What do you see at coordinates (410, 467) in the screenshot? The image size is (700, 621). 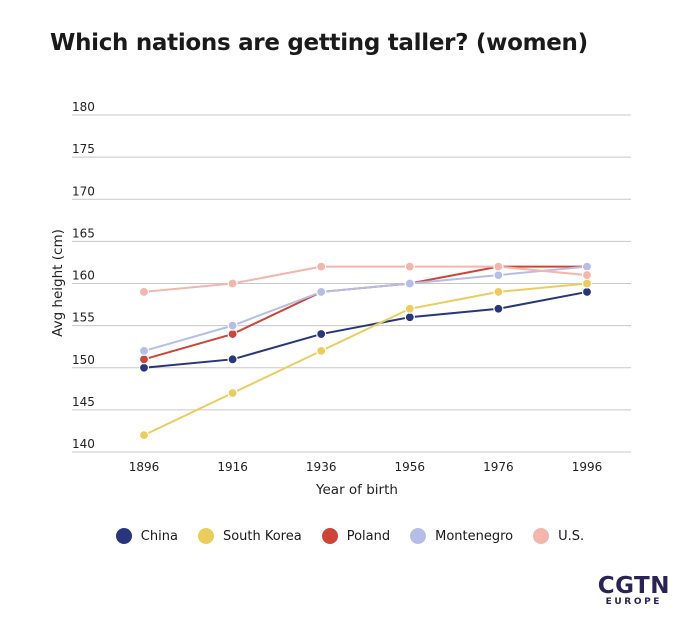 I see `x-tick-1956: 1956` at bounding box center [410, 467].